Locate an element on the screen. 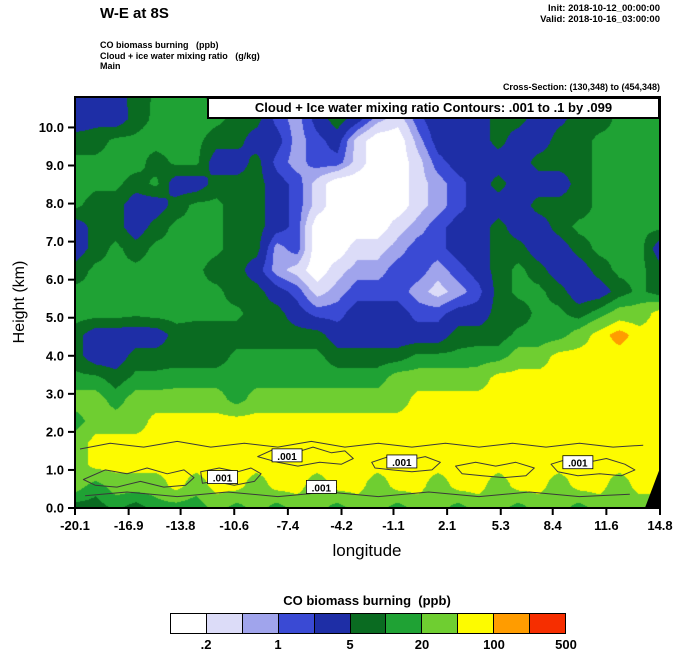  colorbar-tick-label: 500 is located at coordinates (566, 644).